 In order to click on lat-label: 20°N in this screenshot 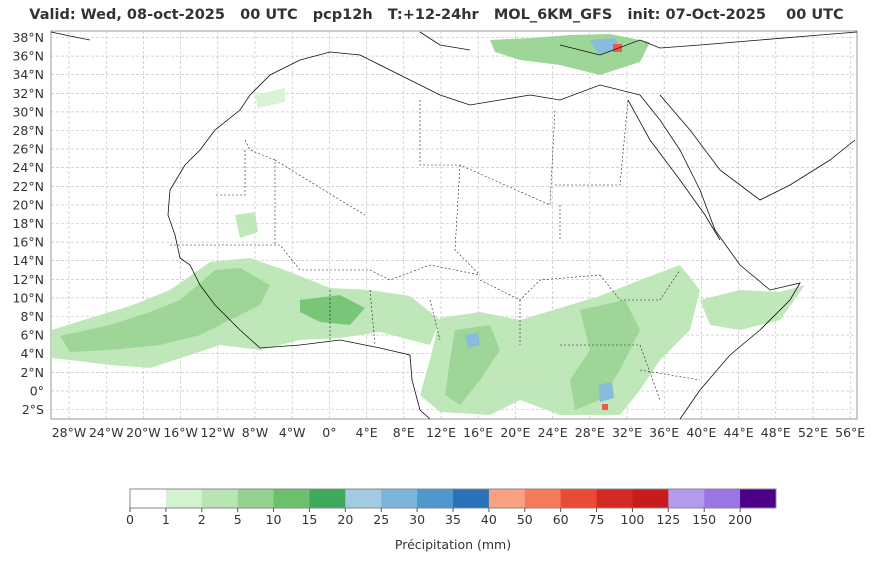, I will do `click(28, 204)`.